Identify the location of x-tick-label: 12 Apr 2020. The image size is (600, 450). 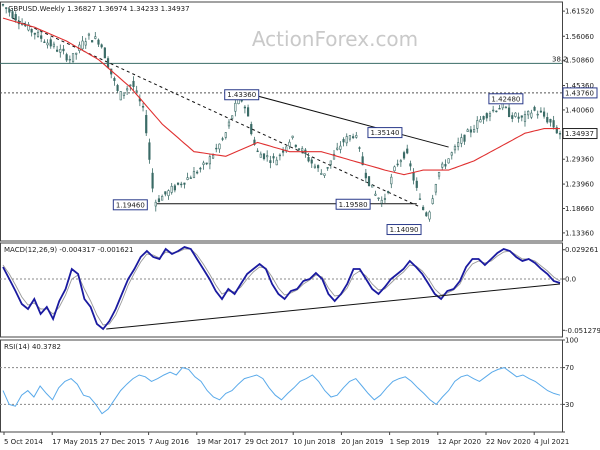
(459, 442).